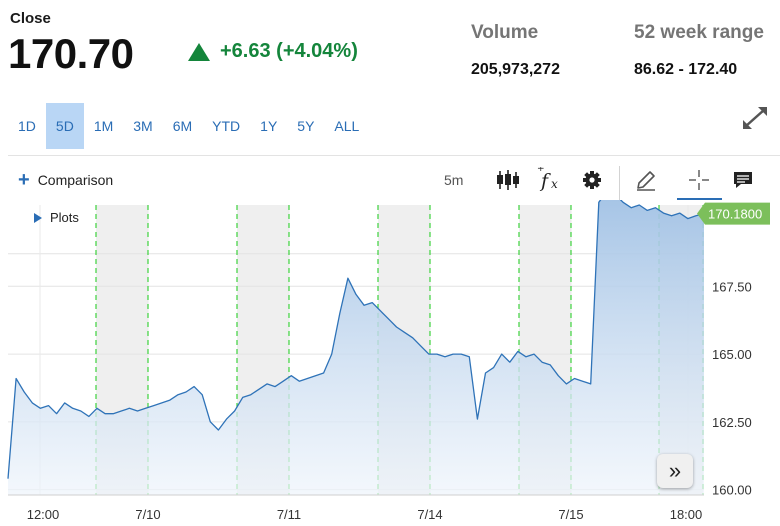 The height and width of the screenshot is (526, 780). Describe the element at coordinates (732, 286) in the screenshot. I see `y-tick-label-4: 167.50` at that location.